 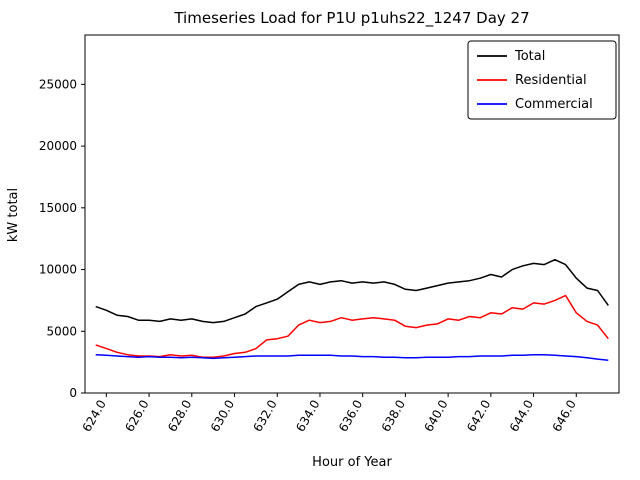 I want to click on y-tick-label: 25000, so click(x=58, y=84).